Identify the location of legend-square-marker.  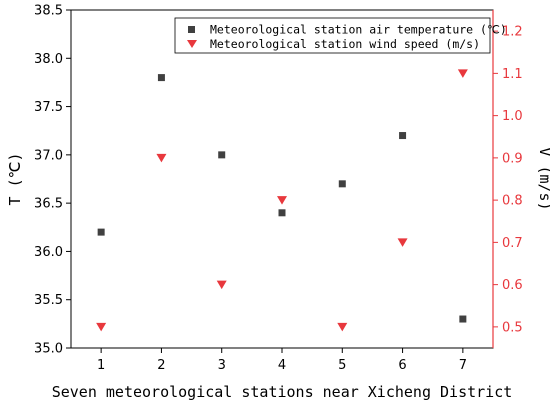
(191, 29).